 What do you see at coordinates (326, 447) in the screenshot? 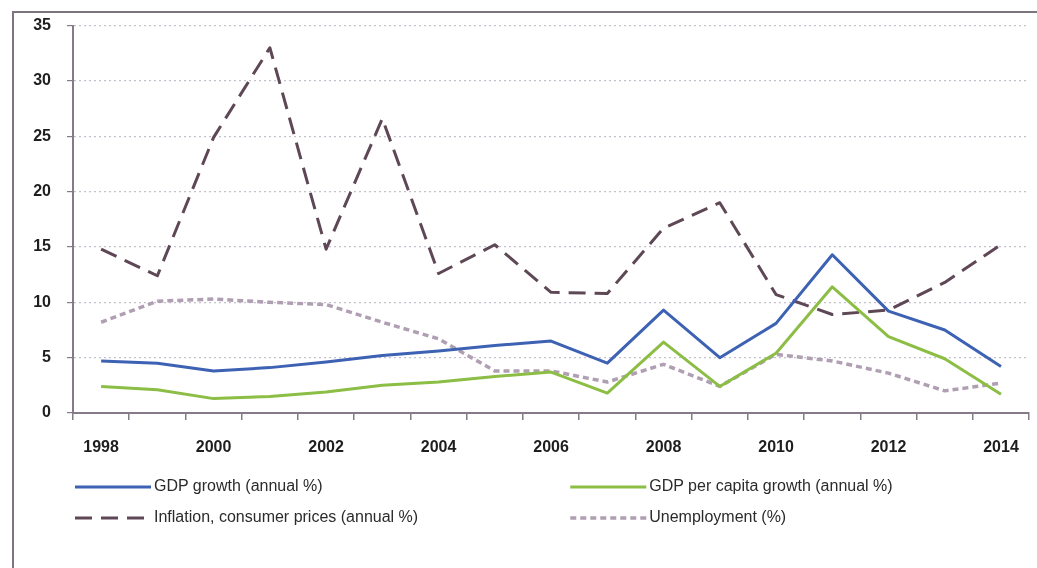
I see `x-tick-label: 2002` at bounding box center [326, 447].